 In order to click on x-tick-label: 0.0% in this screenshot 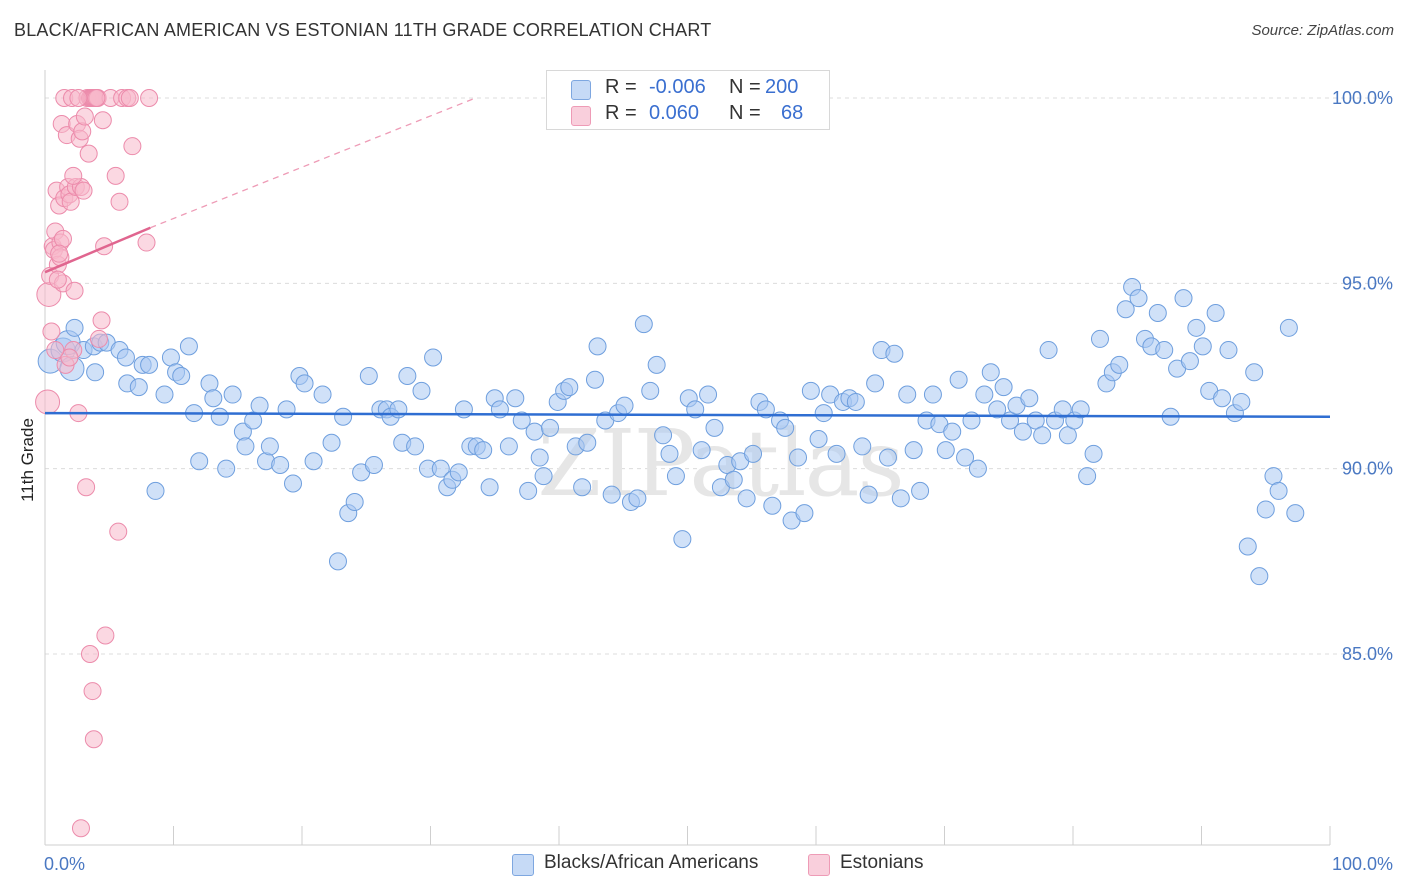, I will do `click(64, 864)`.